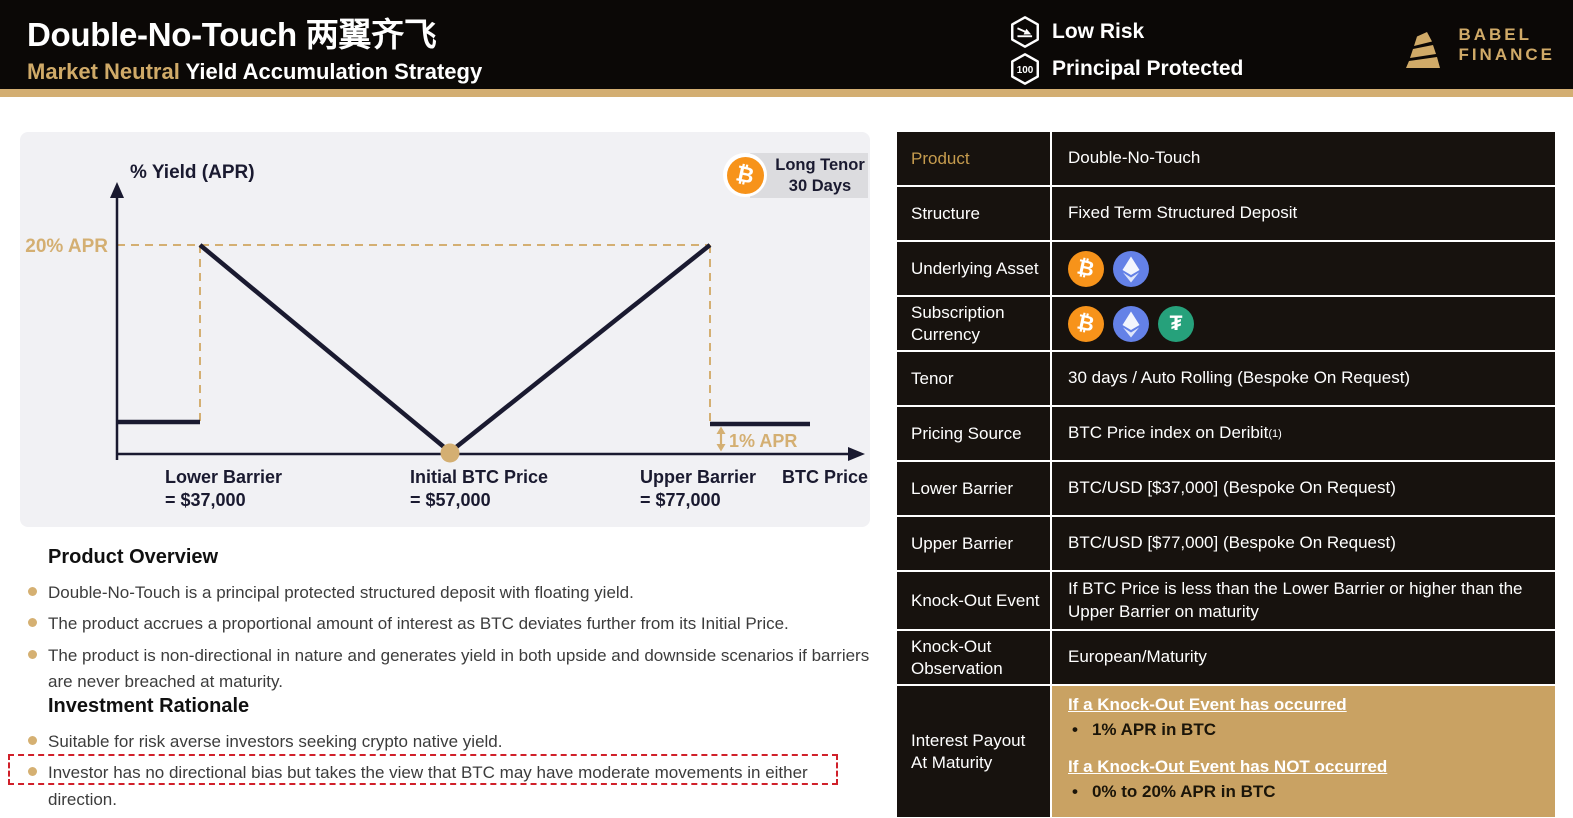 Image resolution: width=1573 pixels, height=818 pixels. Describe the element at coordinates (1148, 68) in the screenshot. I see `principal-protected-label: Principal Protected` at that location.